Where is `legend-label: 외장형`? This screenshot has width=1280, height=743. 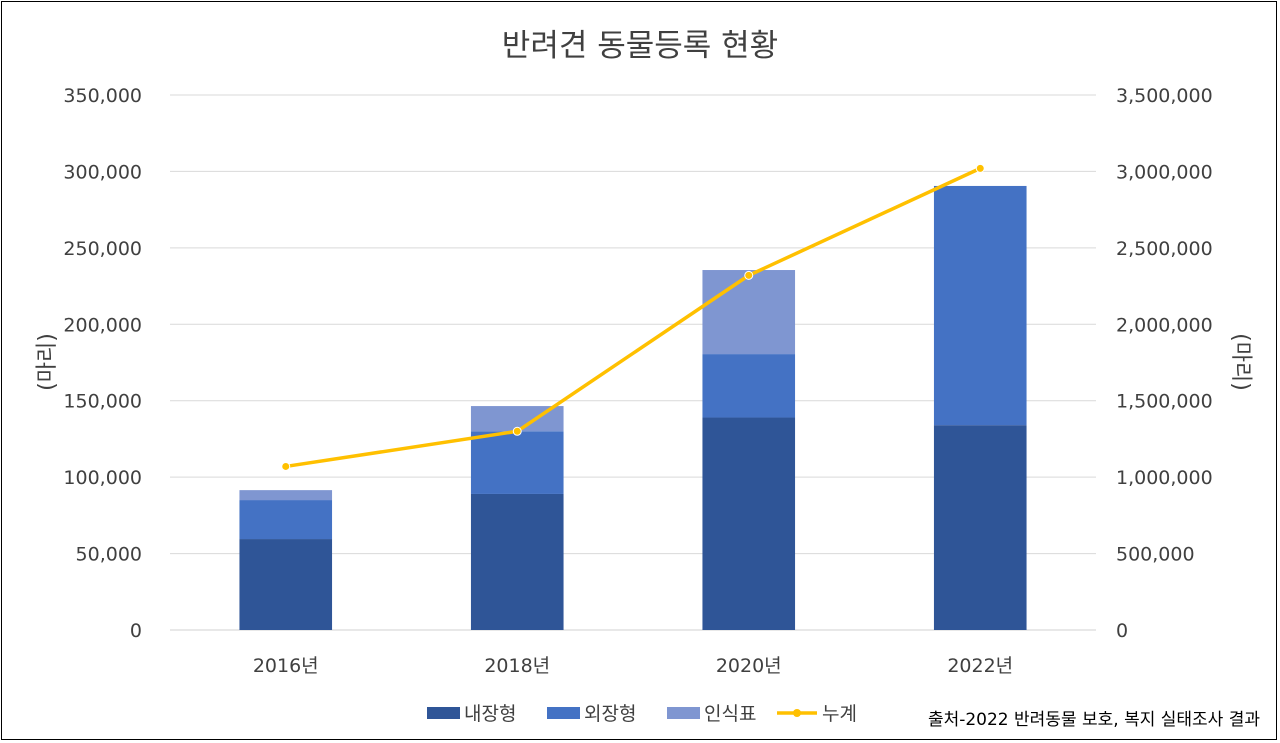 legend-label: 외장형 is located at coordinates (610, 714).